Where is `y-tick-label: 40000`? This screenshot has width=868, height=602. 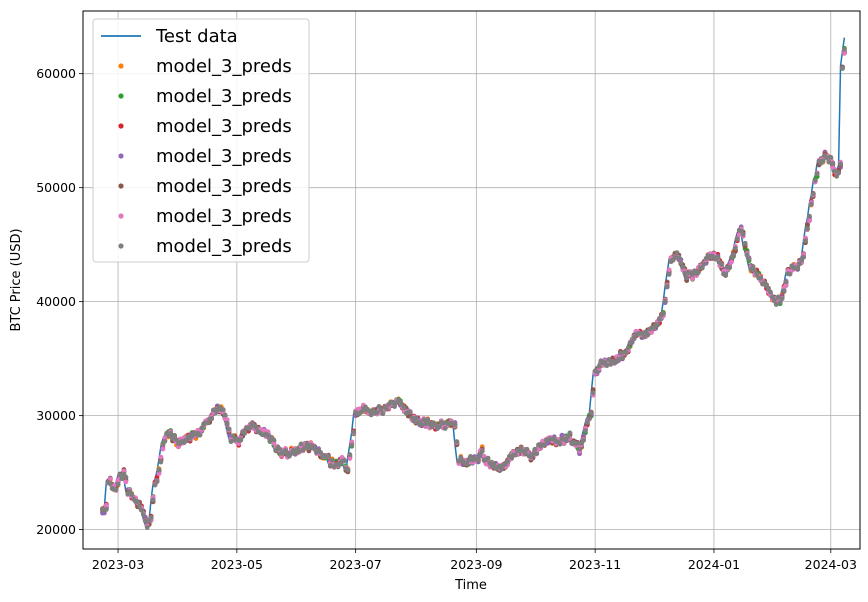
y-tick-label: 40000 is located at coordinates (56, 301).